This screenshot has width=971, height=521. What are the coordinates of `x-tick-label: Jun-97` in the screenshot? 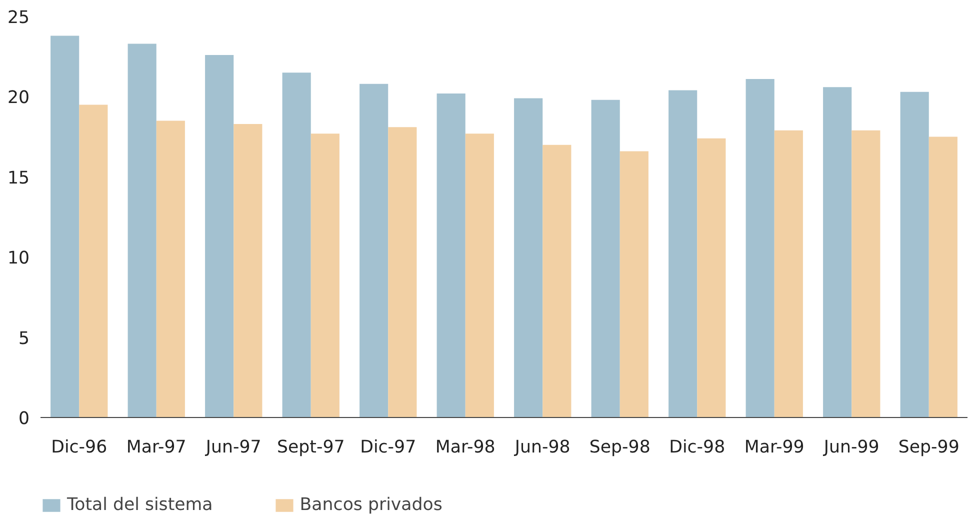 It's located at (233, 448).